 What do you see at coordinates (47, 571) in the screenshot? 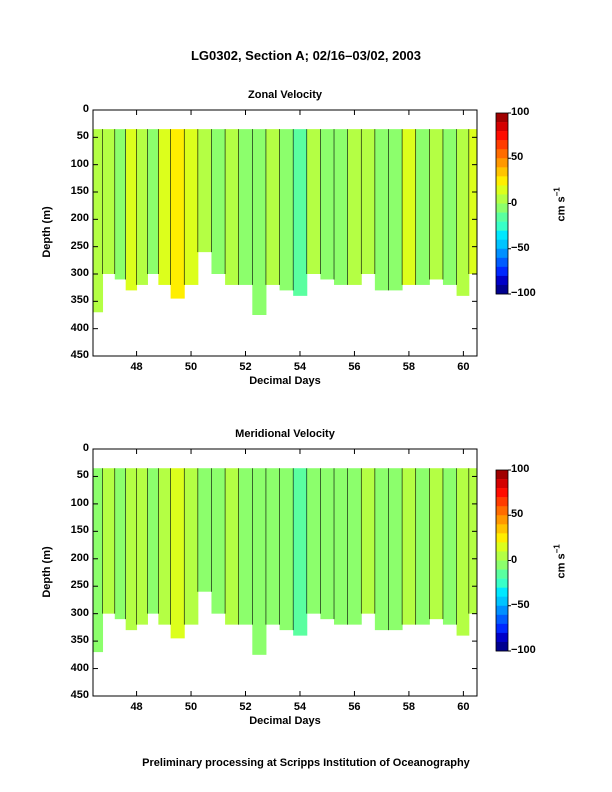
I see `y-axis-label: Depth (m)` at bounding box center [47, 571].